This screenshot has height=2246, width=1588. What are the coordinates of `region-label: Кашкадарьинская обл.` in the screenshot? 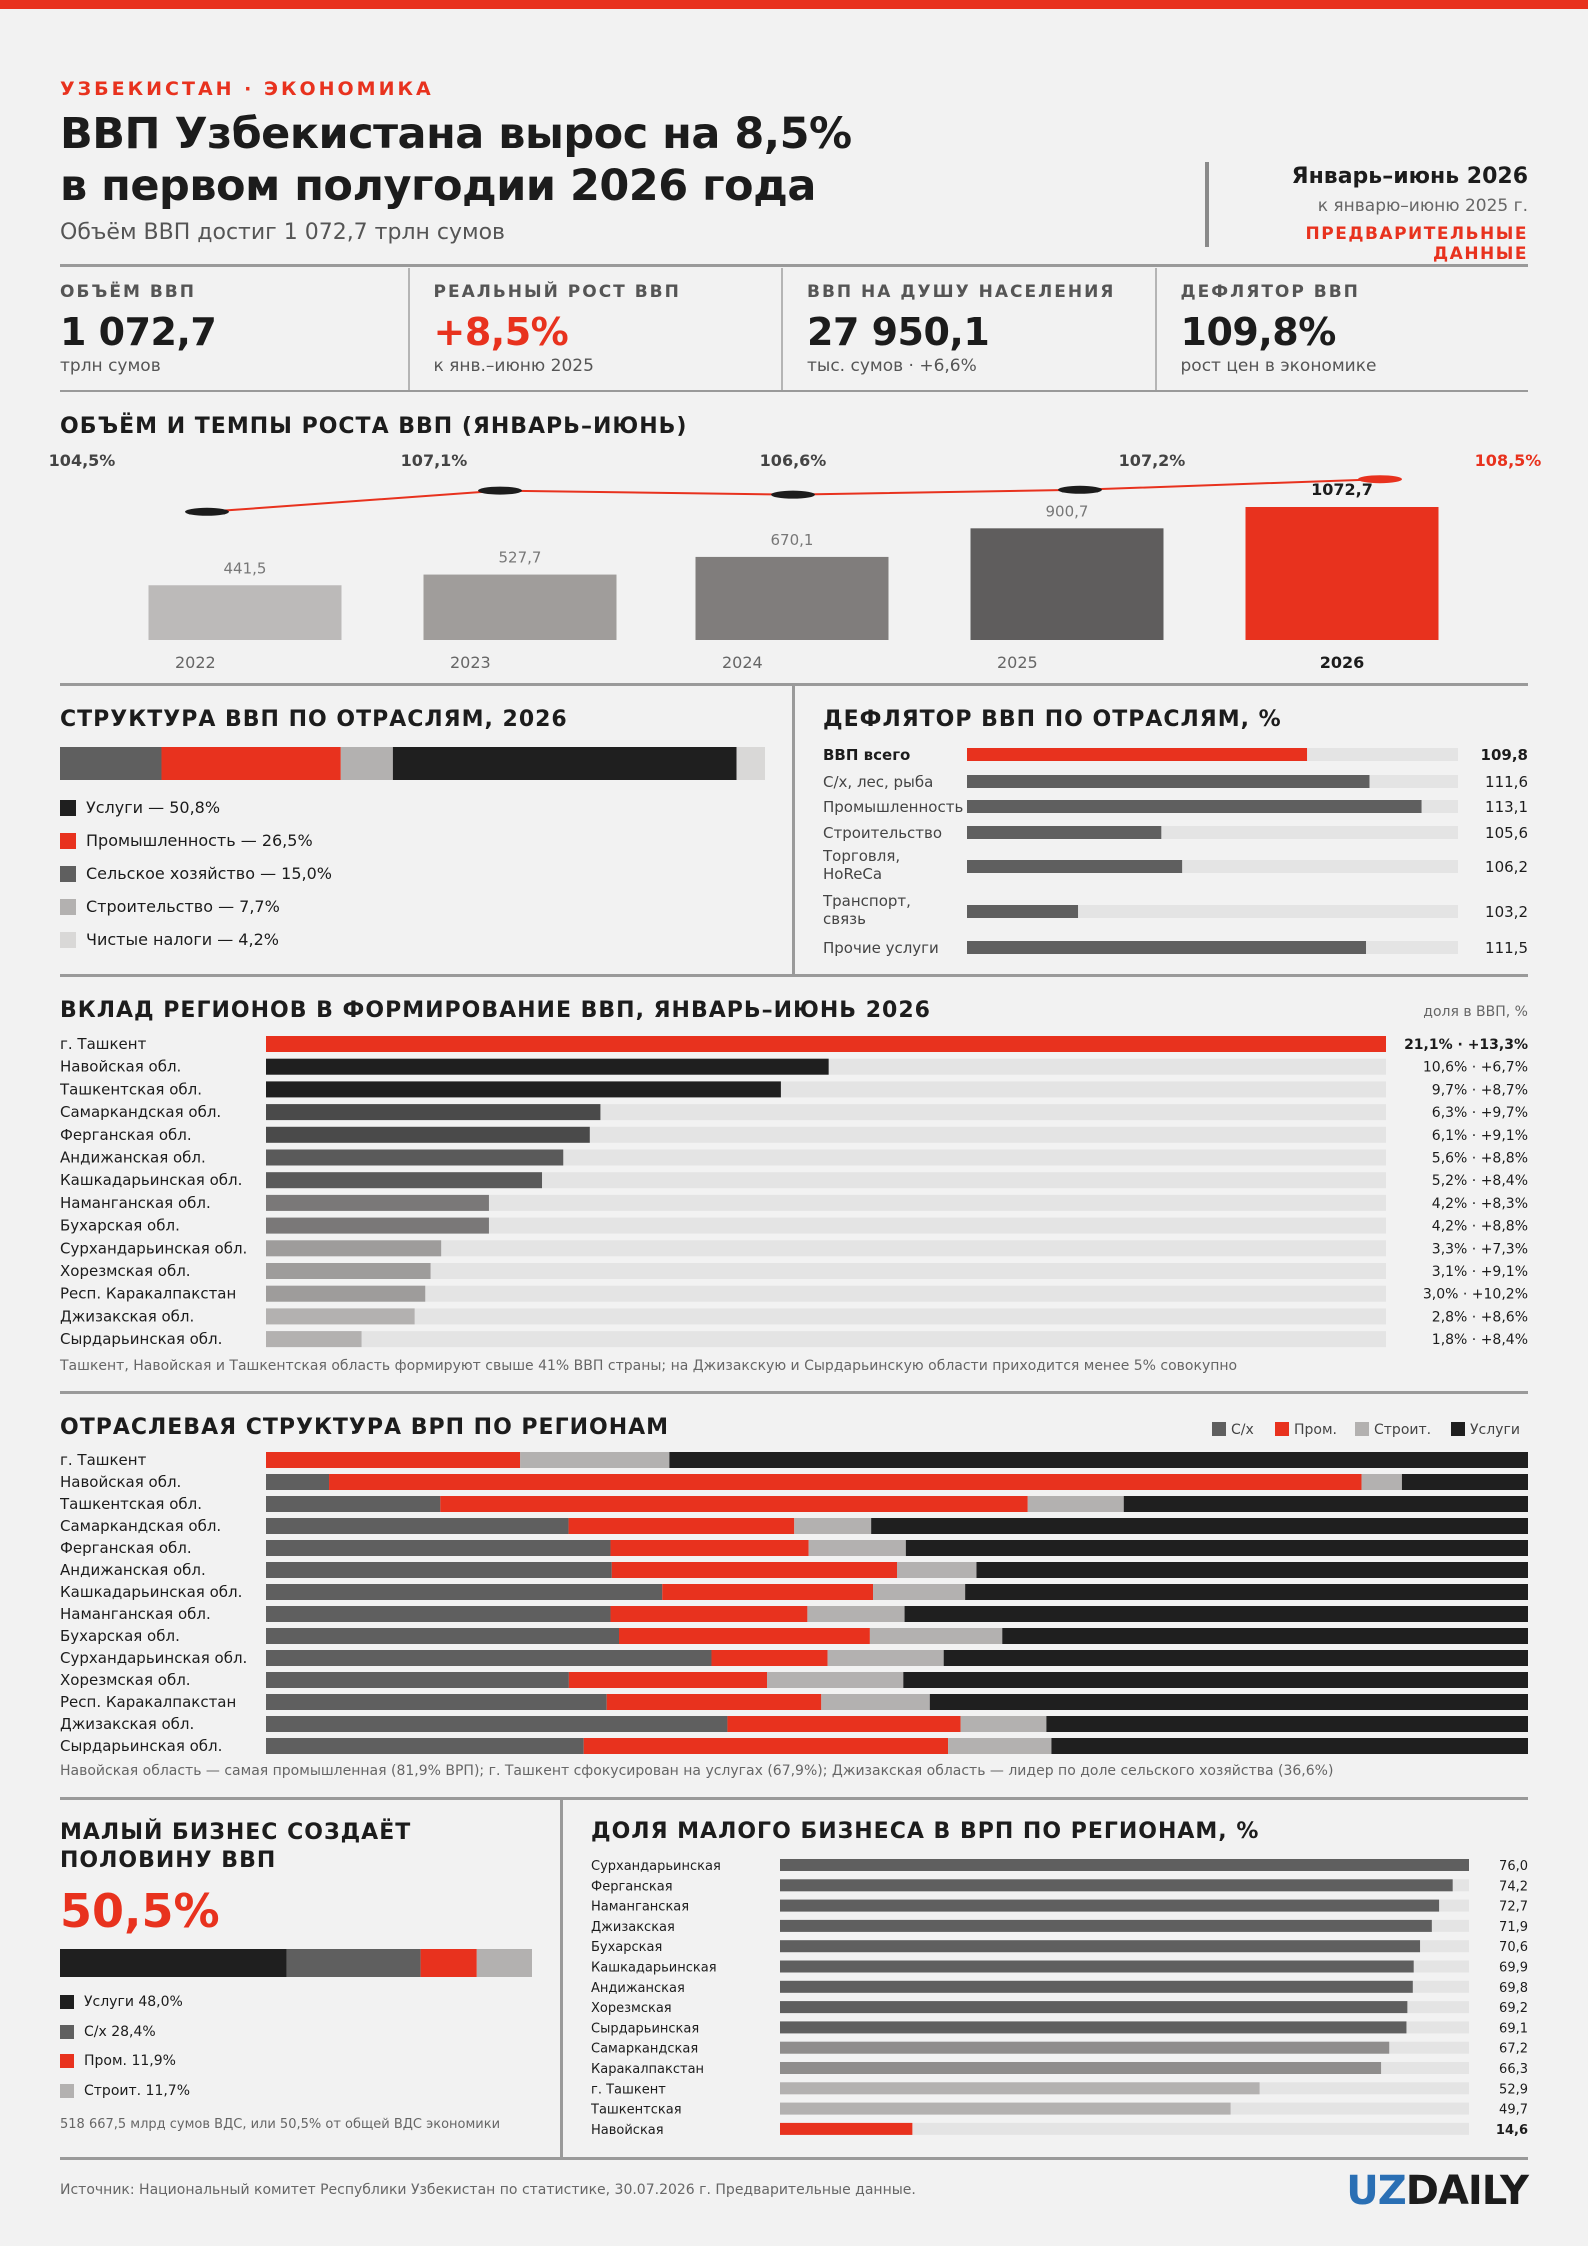 It's located at (151, 1180).